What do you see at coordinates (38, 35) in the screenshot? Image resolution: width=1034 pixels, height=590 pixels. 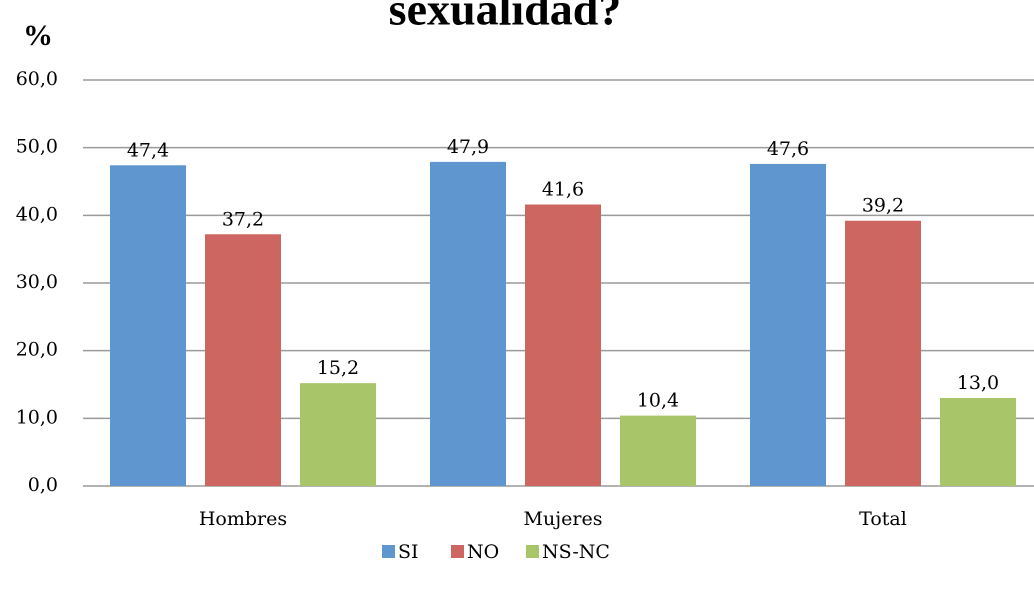 I see `y-axis-label: %` at bounding box center [38, 35].